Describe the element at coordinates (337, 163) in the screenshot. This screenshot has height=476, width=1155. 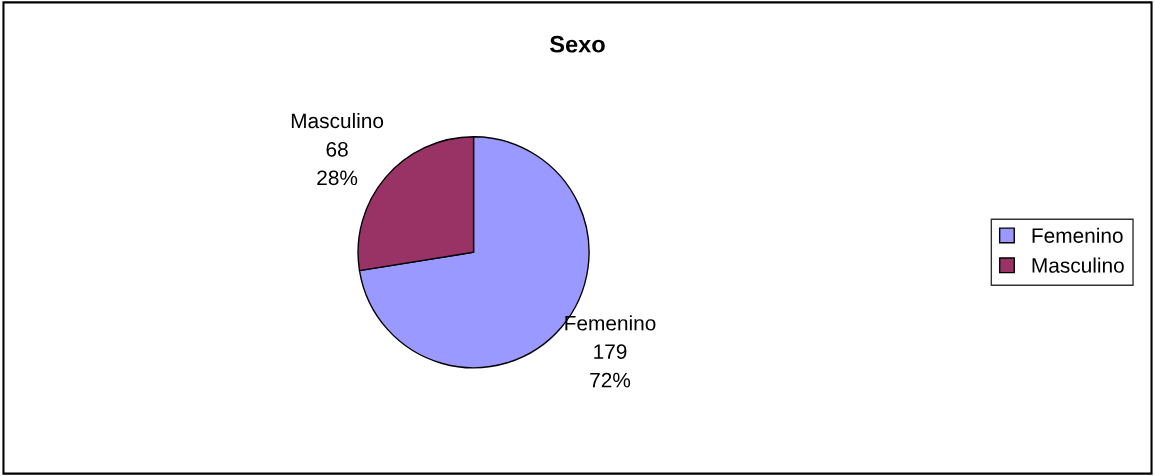
I see `data-label: 68 28%` at that location.